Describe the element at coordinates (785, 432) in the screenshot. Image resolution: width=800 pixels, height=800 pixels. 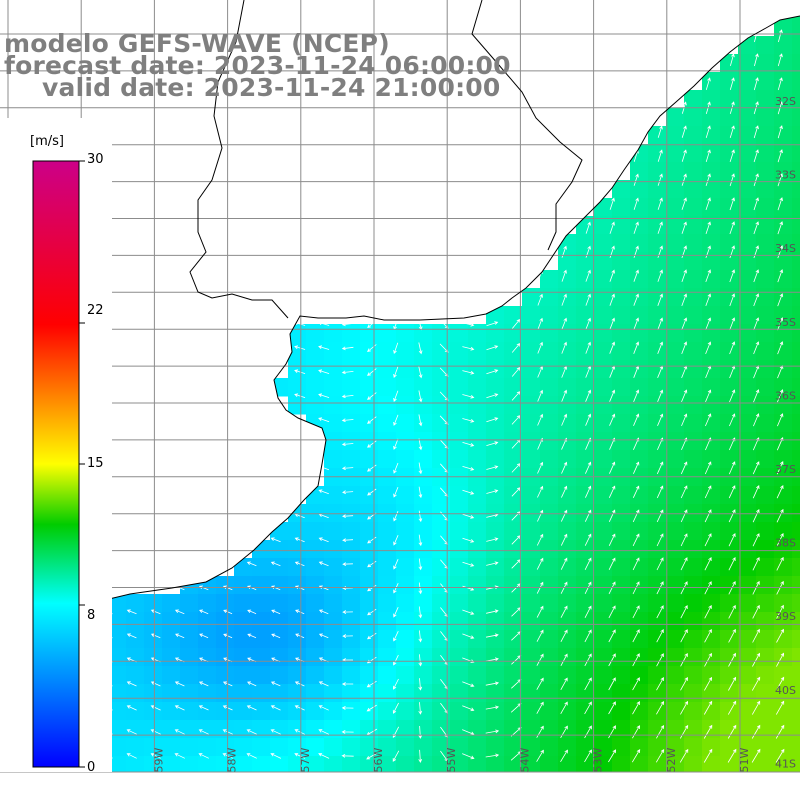
I see `latitude-labels: 32S 33S 34S 35S 36S 37S 38S 39S 40S 41S` at that location.